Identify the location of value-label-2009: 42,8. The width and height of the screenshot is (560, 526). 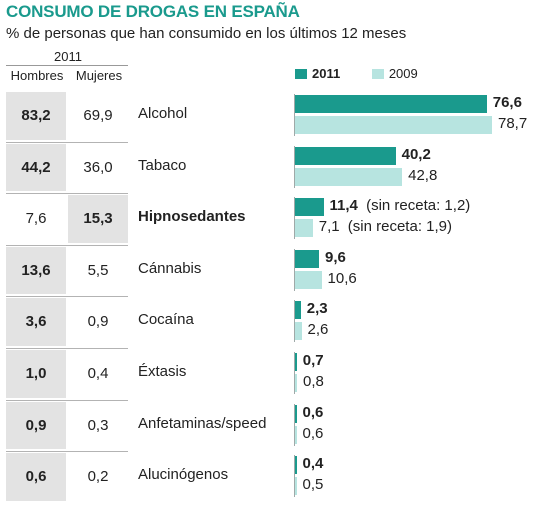
(422, 175).